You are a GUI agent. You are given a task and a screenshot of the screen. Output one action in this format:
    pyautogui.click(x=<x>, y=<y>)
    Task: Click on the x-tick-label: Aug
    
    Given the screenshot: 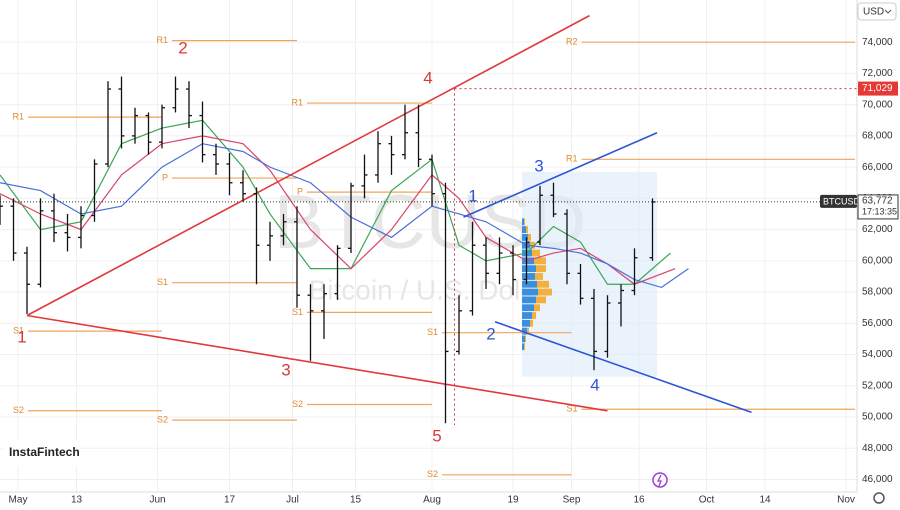 What is the action you would take?
    pyautogui.click(x=432, y=500)
    